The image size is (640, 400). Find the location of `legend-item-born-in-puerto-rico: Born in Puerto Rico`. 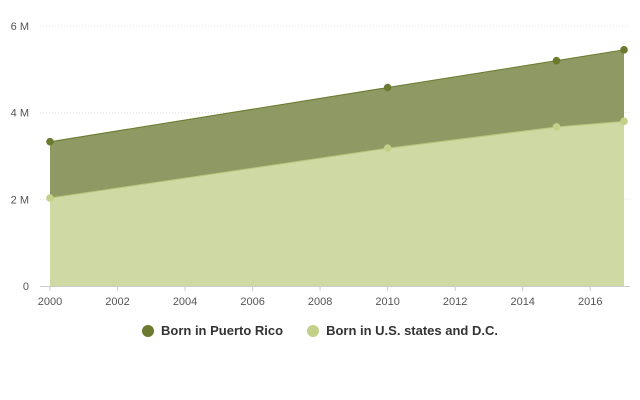

legend-item-born-in-puerto-rico: Born in Puerto Rico is located at coordinates (212, 330).